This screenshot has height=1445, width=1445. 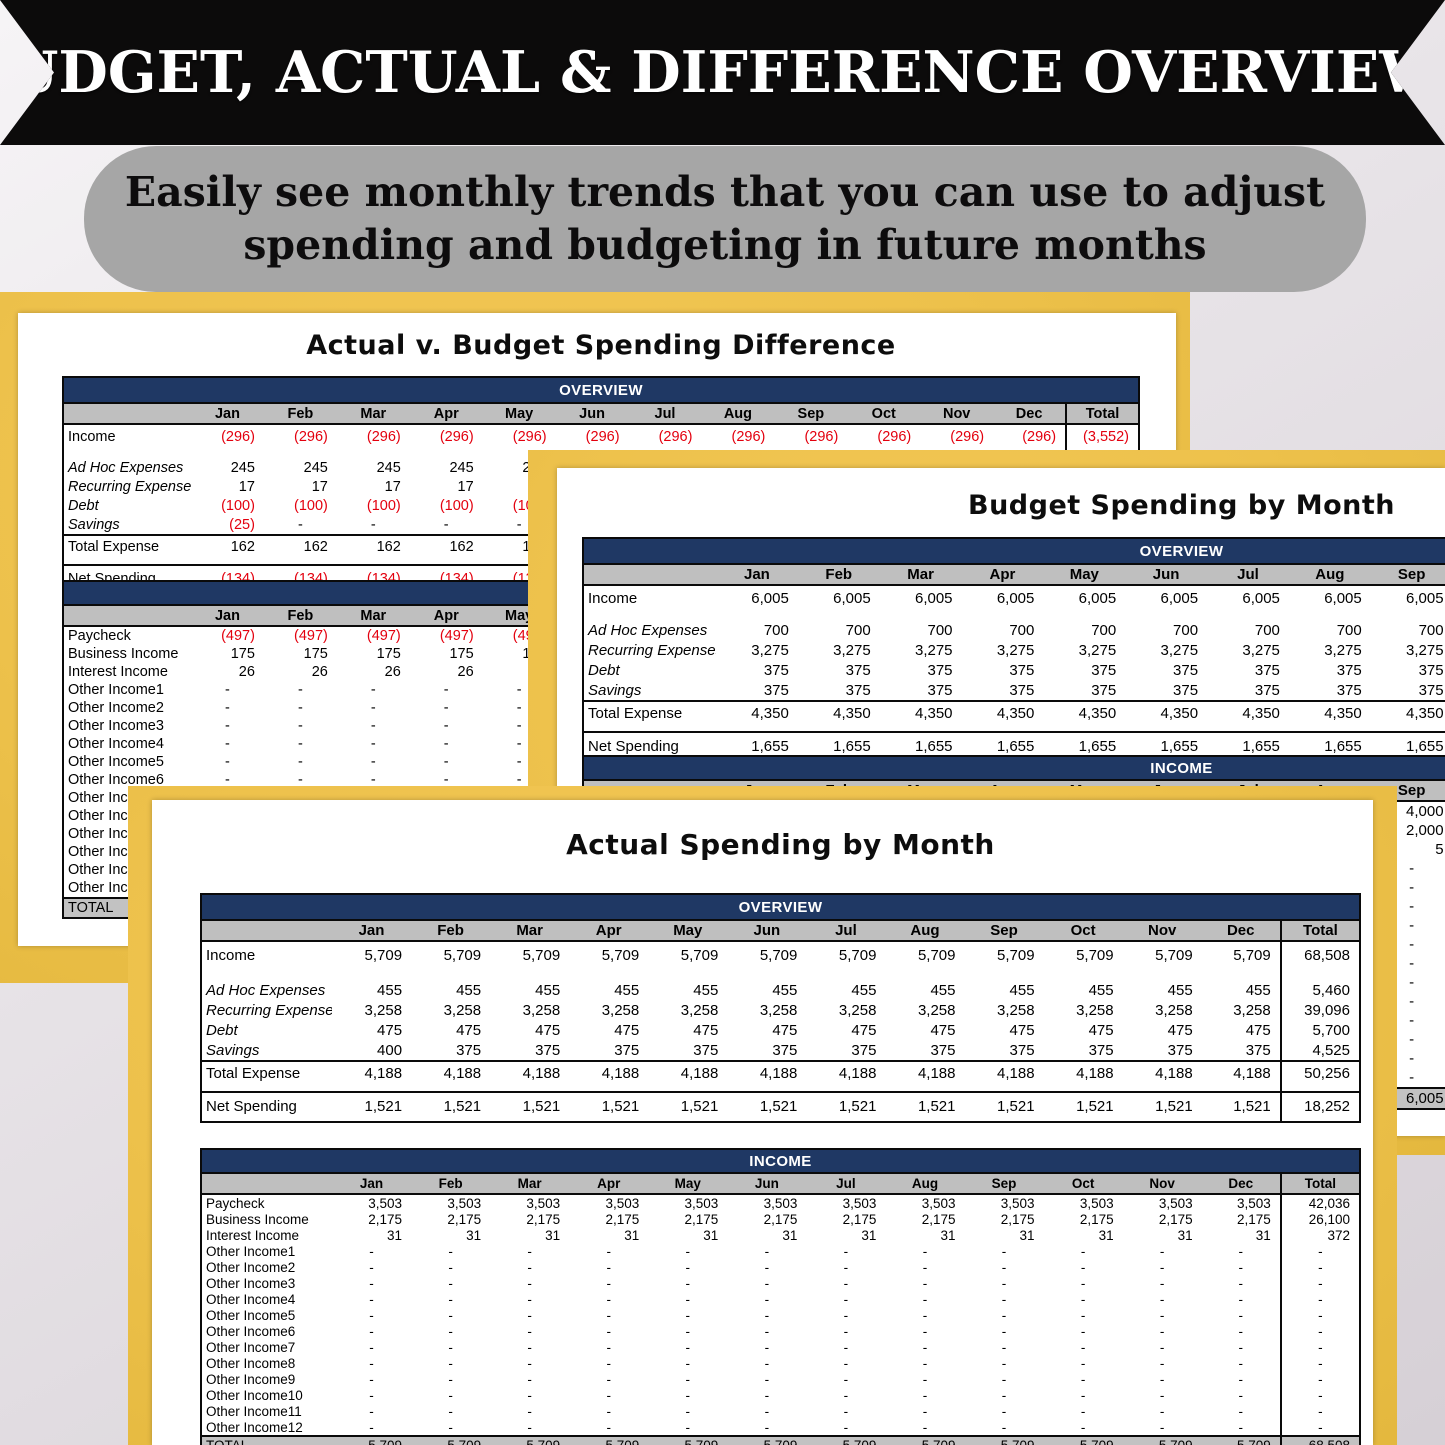 I want to click on value-cell: (100), so click(x=310, y=505).